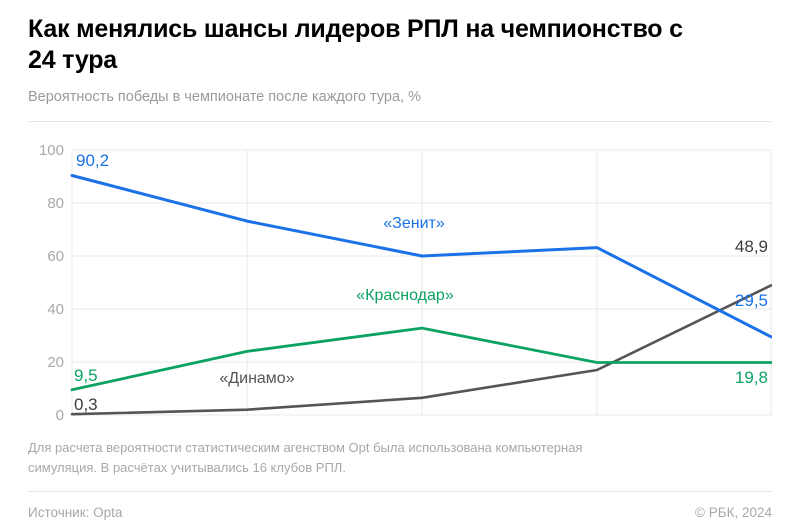  I want to click on y-axis-tick-labels: 100 80 60 40 20 0, so click(51, 283).